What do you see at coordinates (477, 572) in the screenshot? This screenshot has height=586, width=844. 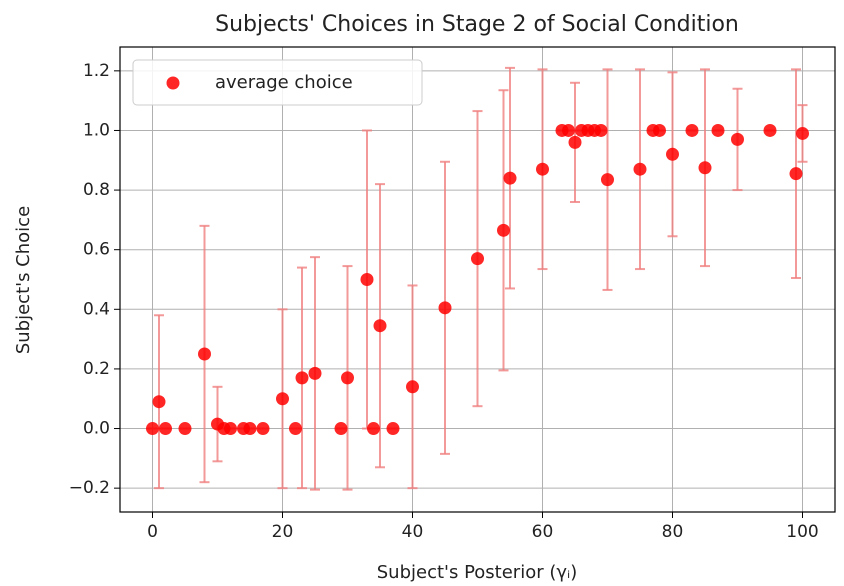 I see `x-axis-label: Subject's Posterior (γᵢ)` at bounding box center [477, 572].